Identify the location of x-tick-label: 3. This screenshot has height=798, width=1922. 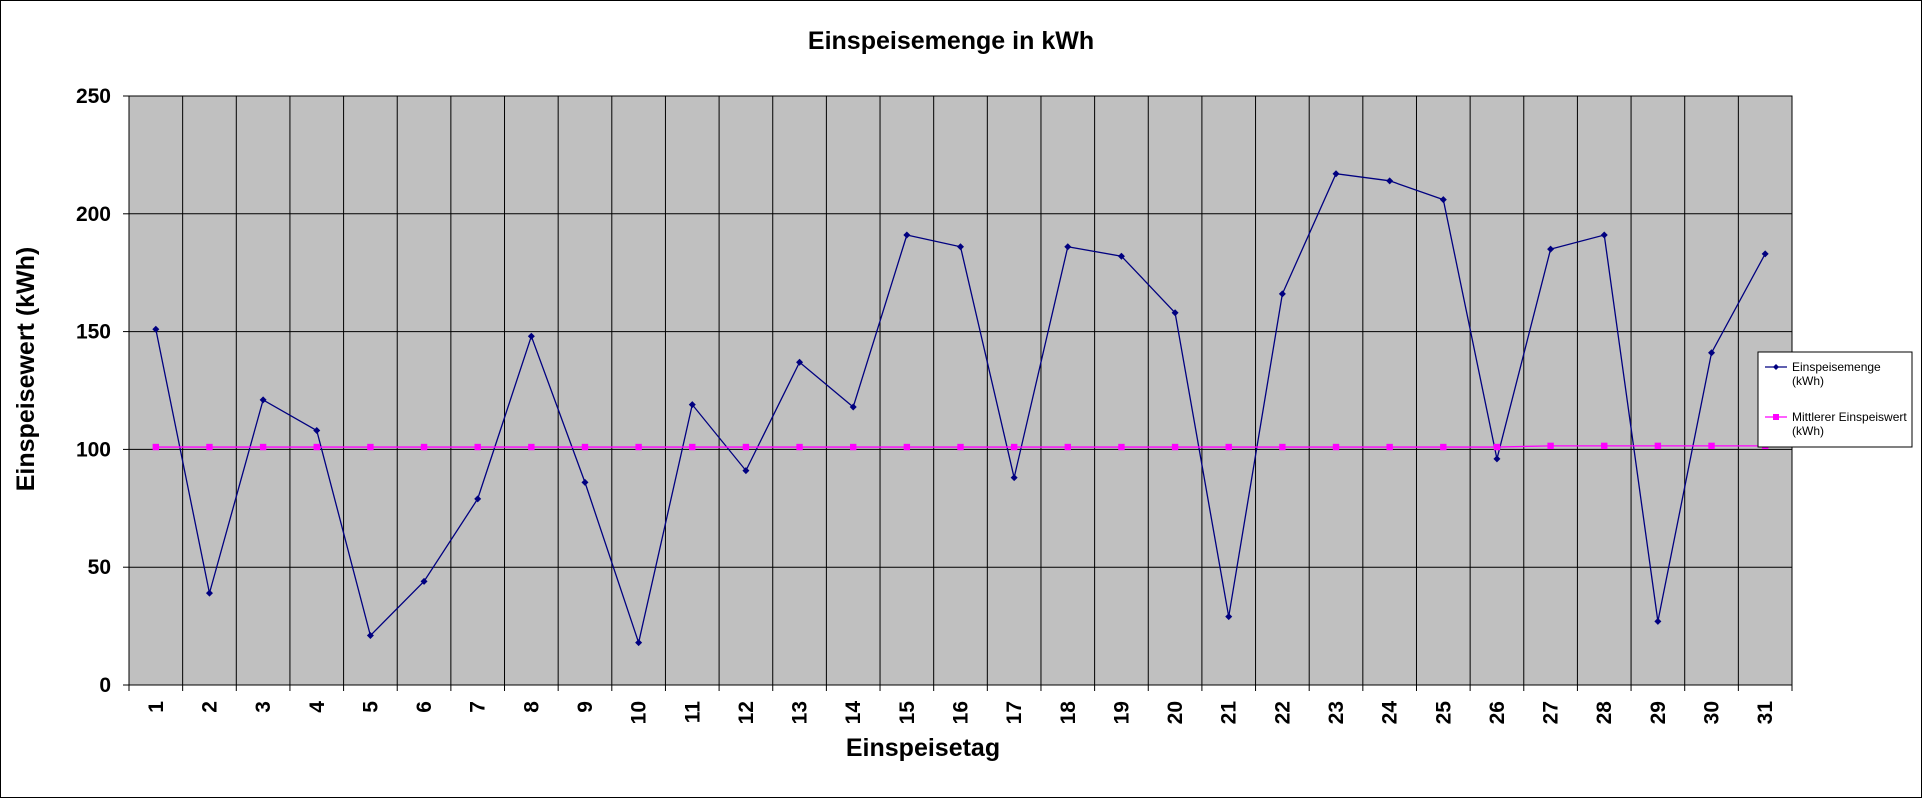
(263, 707).